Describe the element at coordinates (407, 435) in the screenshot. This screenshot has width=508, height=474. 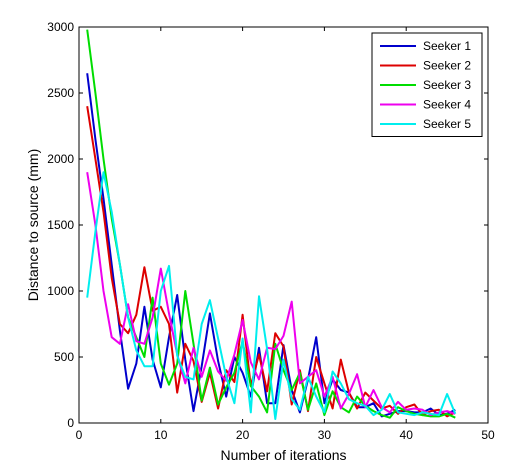
I see `x-tick-label: 40` at that location.